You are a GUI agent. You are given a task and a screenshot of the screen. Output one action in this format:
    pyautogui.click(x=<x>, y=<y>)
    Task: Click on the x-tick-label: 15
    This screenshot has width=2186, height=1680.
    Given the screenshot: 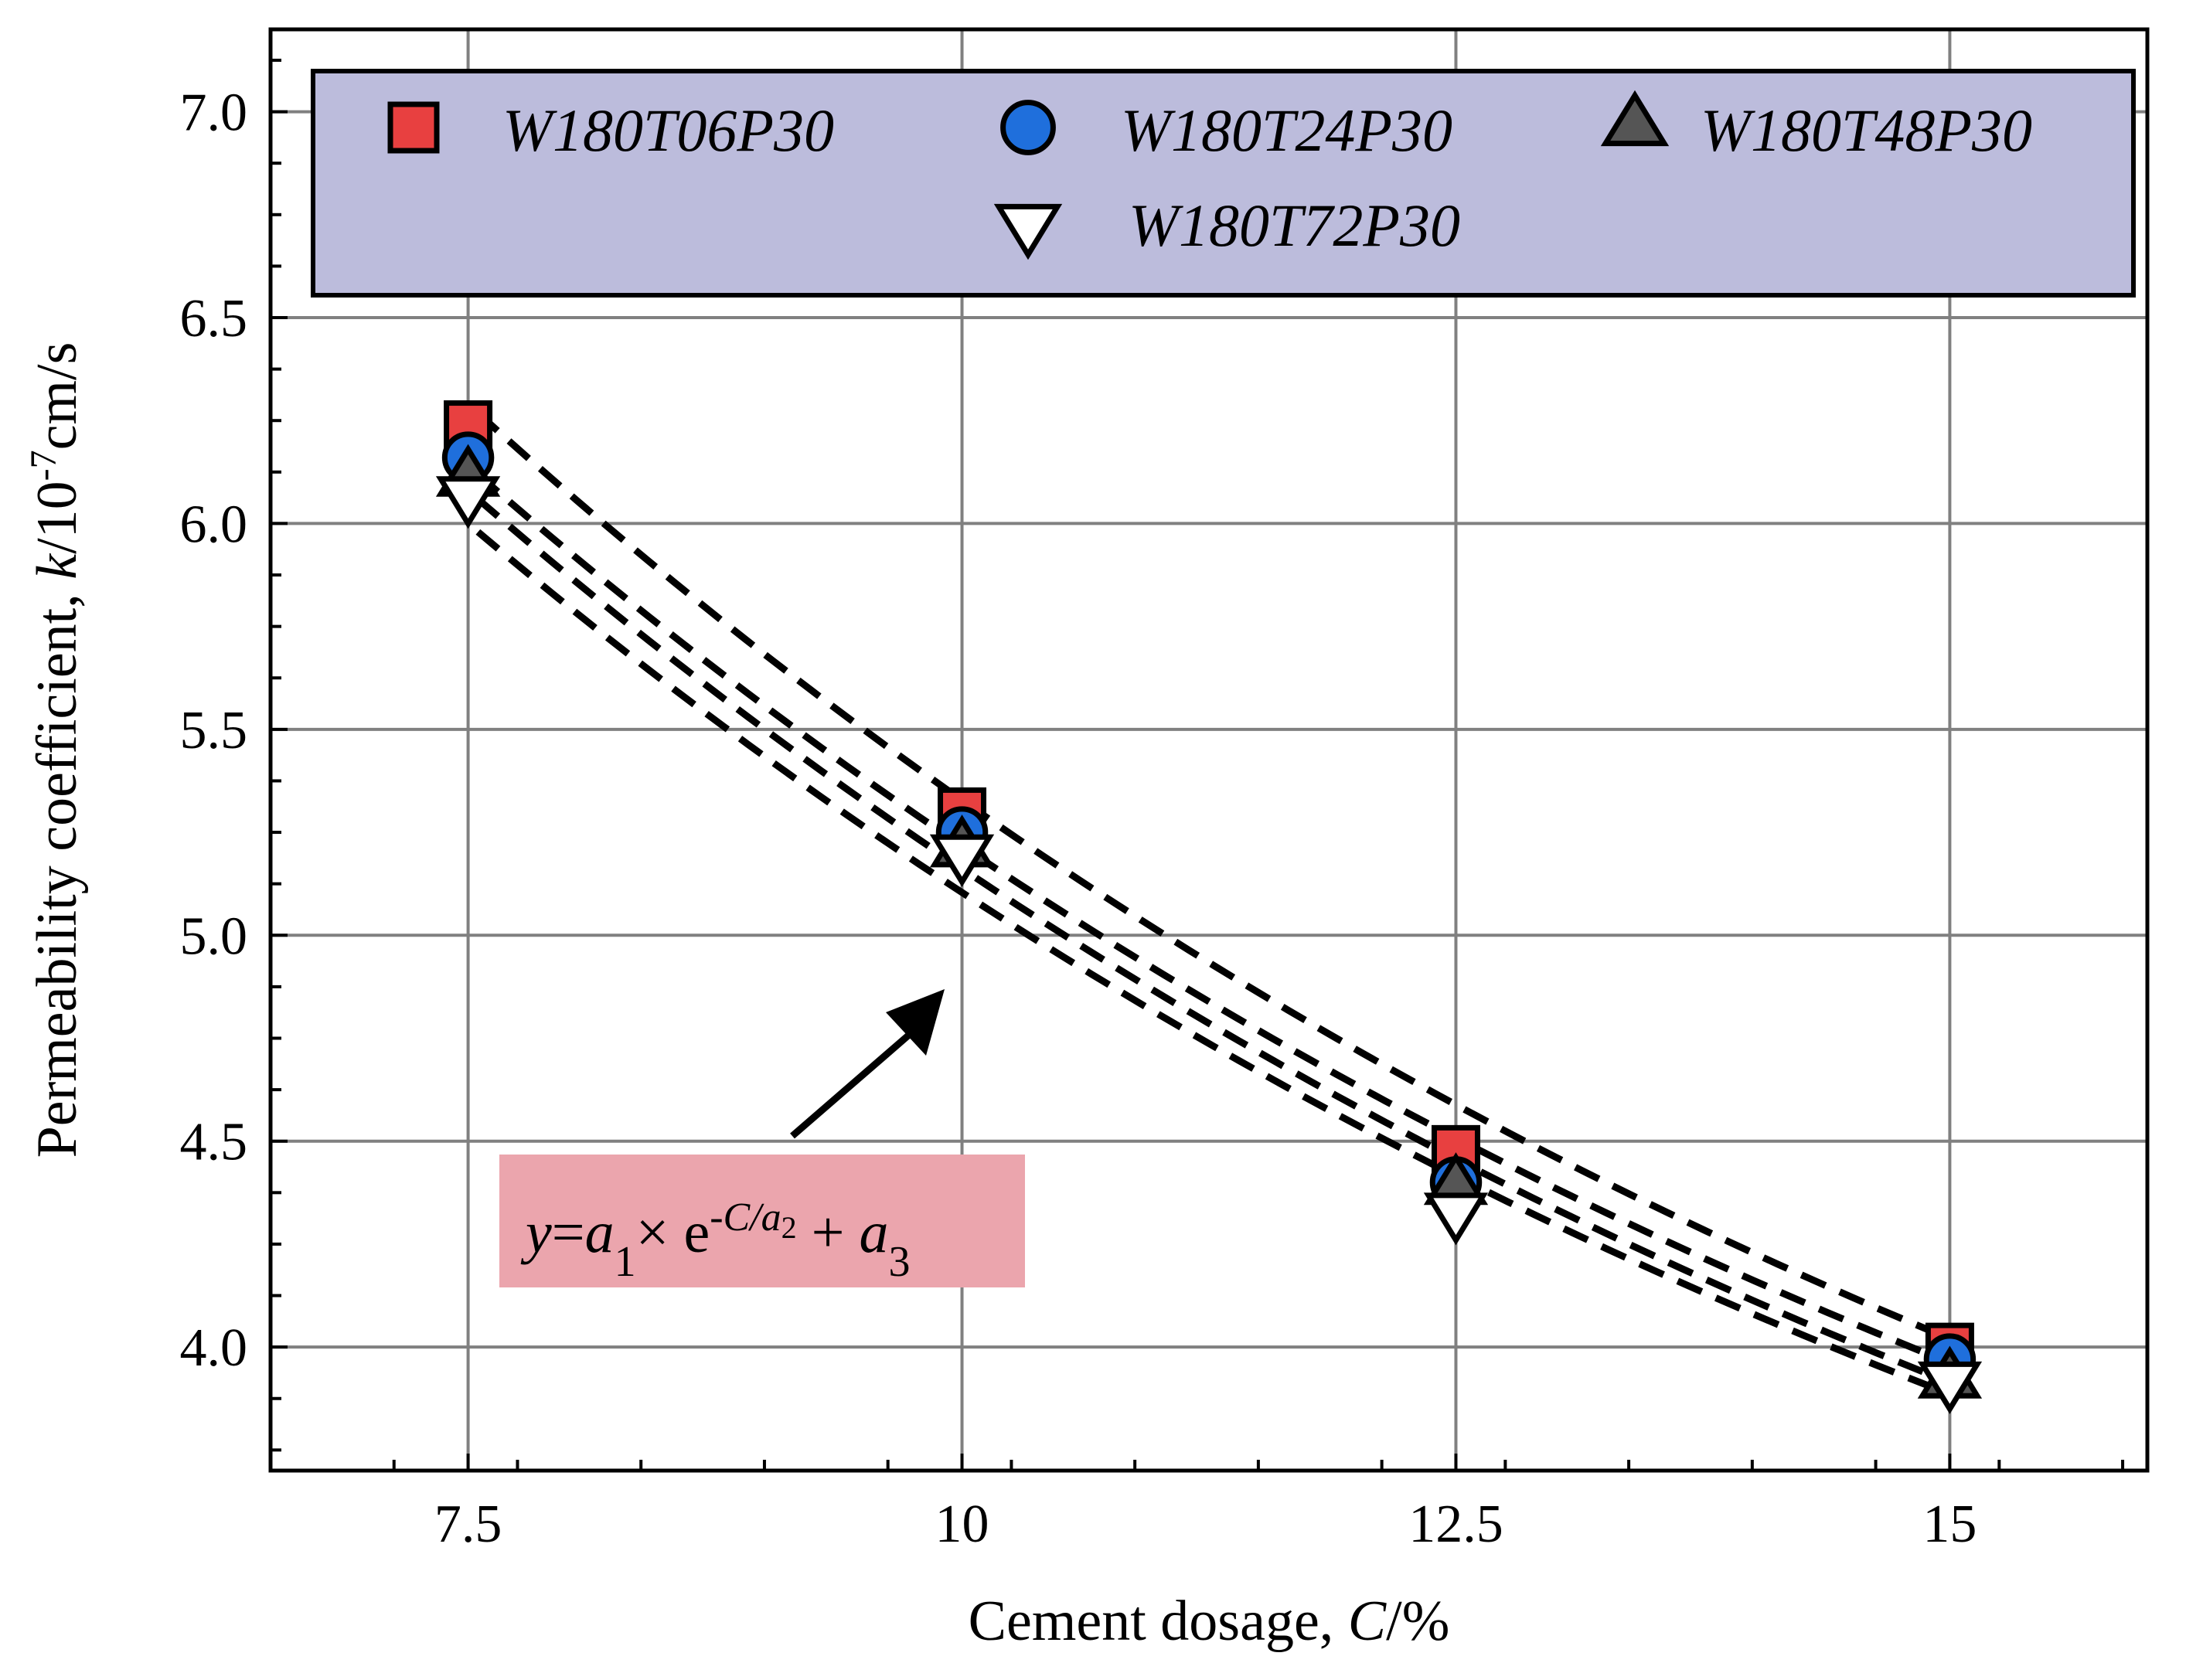 What is the action you would take?
    pyautogui.click(x=1949, y=1524)
    